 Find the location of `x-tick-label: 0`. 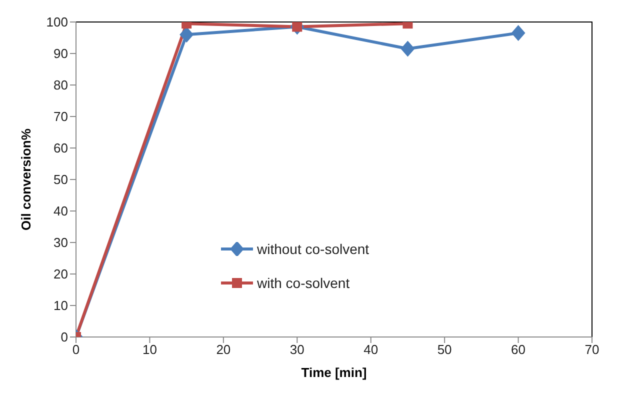

x-tick-label: 0 is located at coordinates (76, 350).